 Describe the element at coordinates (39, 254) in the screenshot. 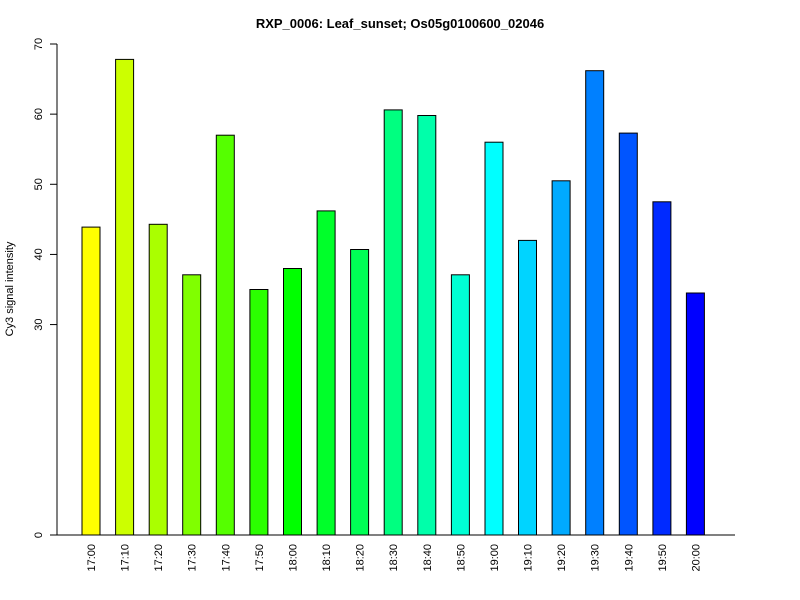

I see `y-tick-label: 40` at that location.